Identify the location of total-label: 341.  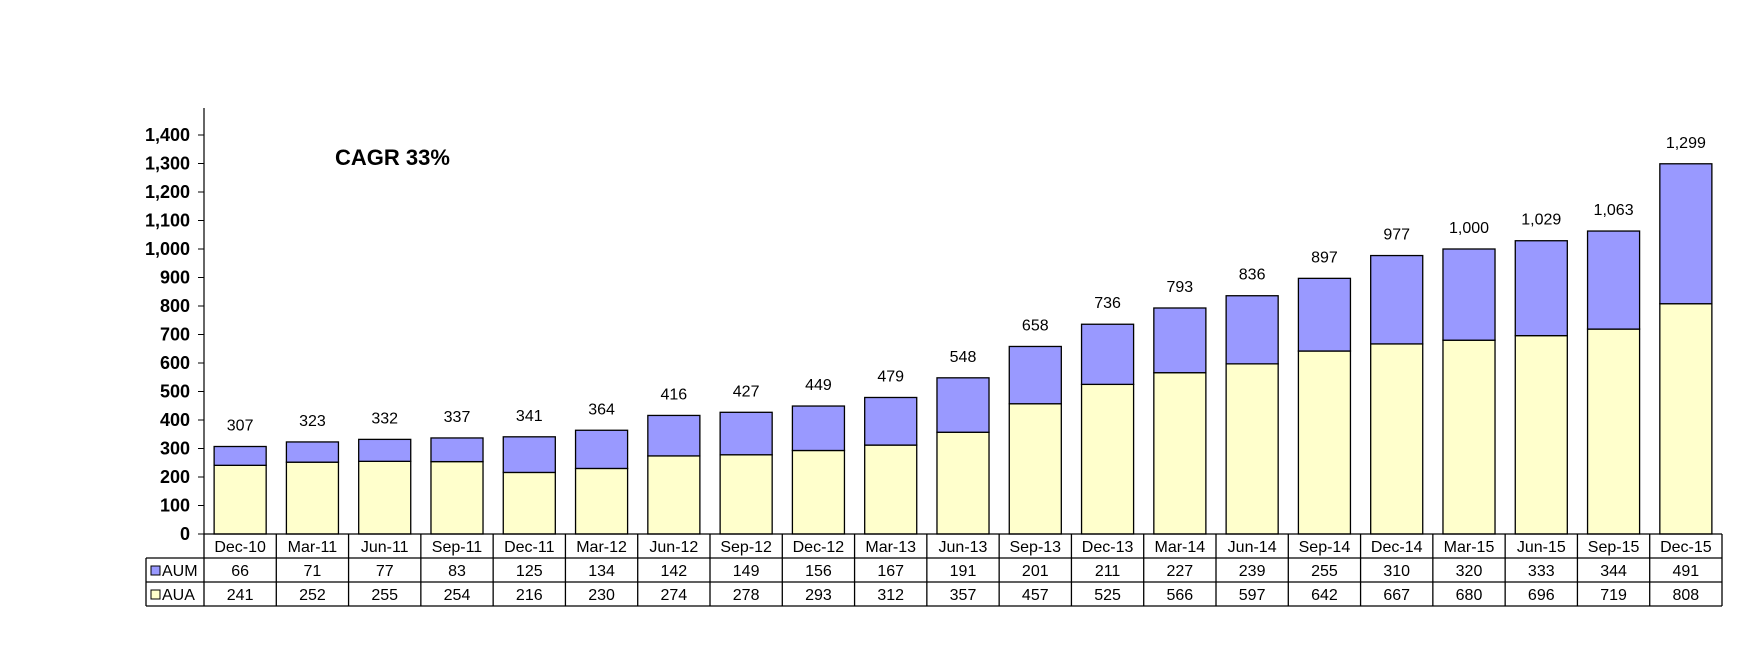
(529, 416).